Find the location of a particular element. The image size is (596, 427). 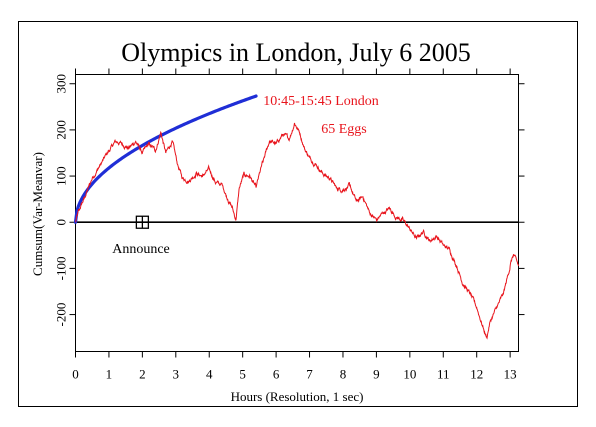

x-tick-label: 12 is located at coordinates (476, 374).